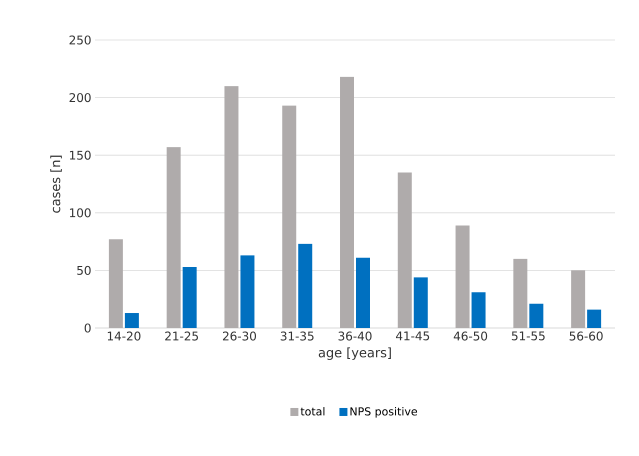 The height and width of the screenshot is (456, 639). I want to click on y-tick-label: 0, so click(87, 328).